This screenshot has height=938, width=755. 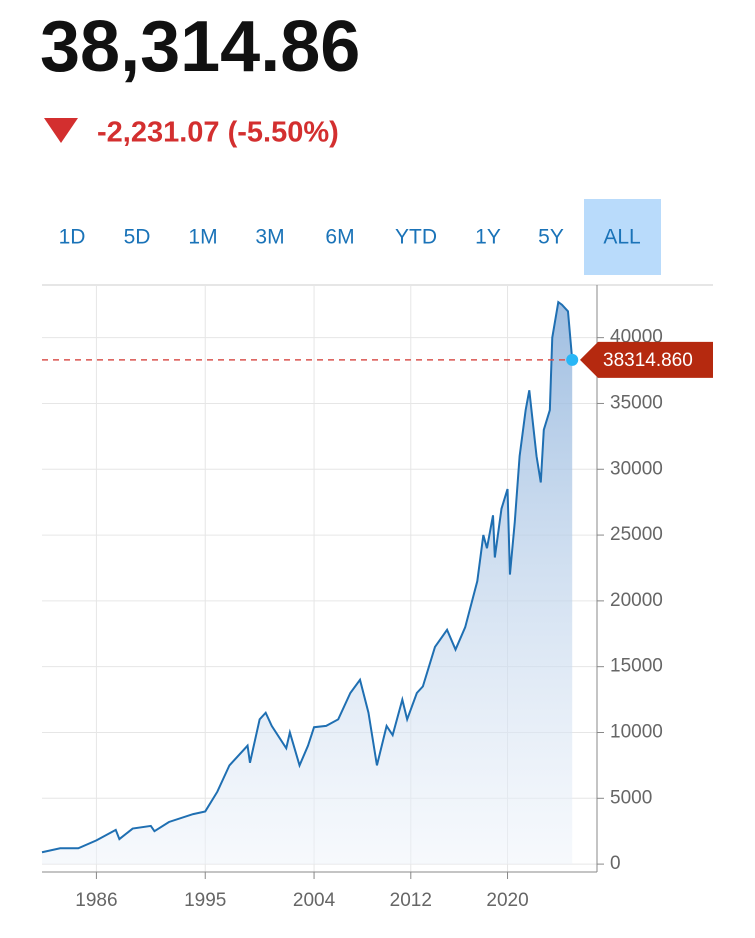 What do you see at coordinates (488, 237) in the screenshot?
I see `range-button: 1Y` at bounding box center [488, 237].